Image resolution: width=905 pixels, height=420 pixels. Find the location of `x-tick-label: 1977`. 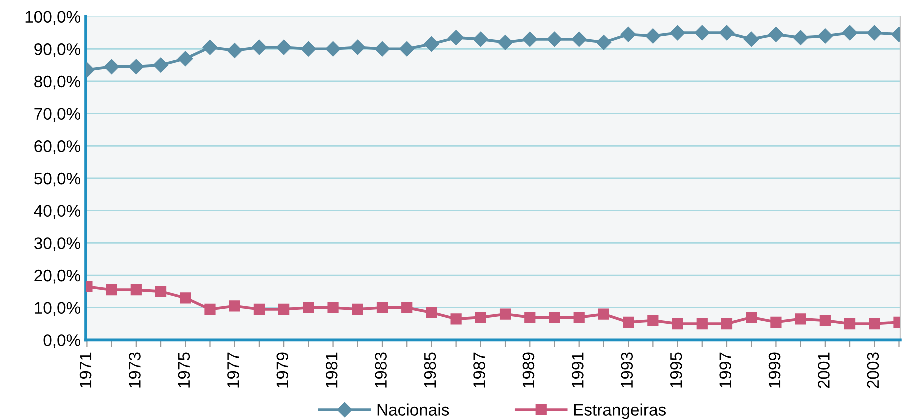

x-tick-label: 1977 is located at coordinates (234, 370).